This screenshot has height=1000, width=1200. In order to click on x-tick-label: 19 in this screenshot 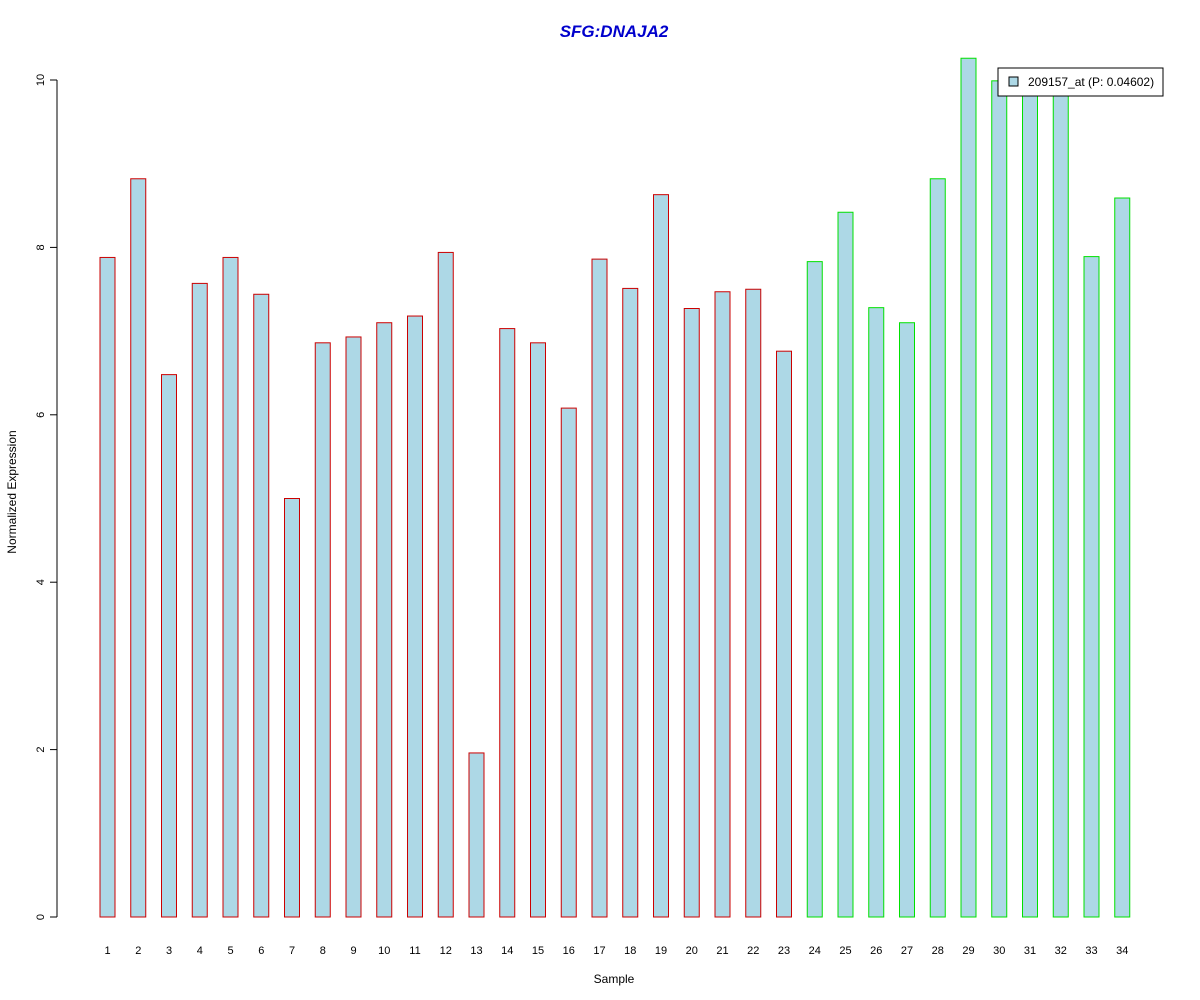, I will do `click(661, 951)`.